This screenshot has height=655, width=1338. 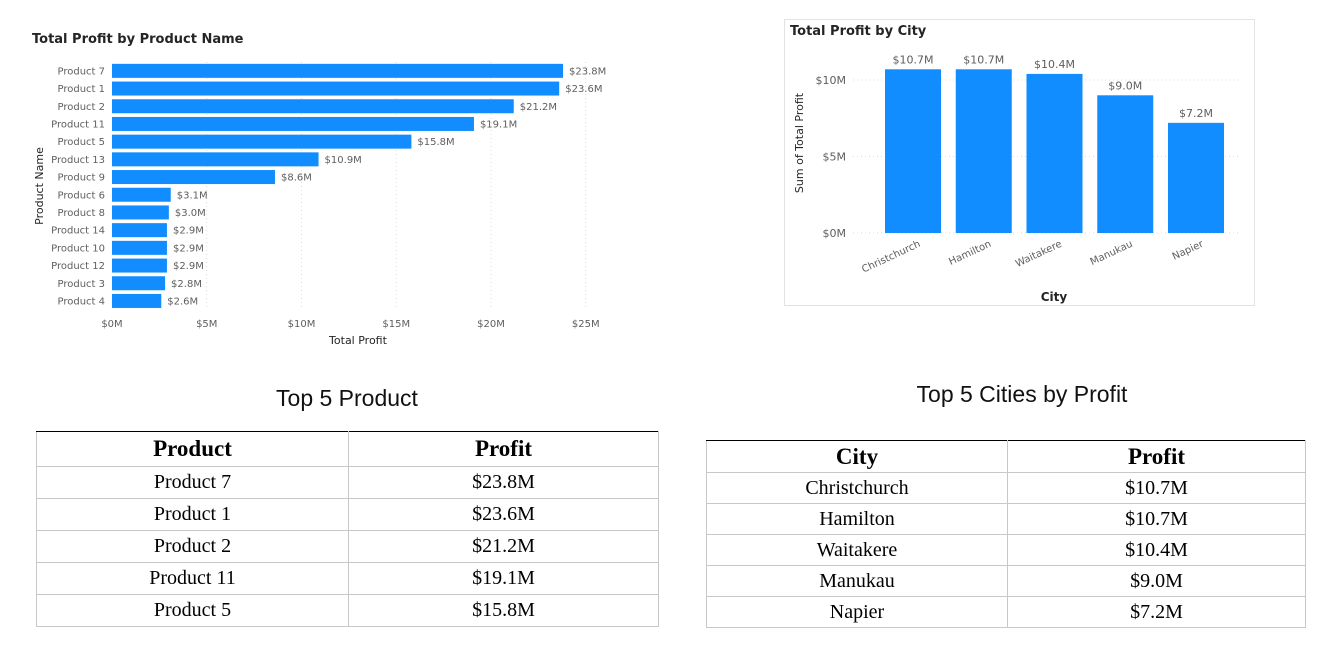 I want to click on product-cell: Product 2, so click(x=192, y=546).